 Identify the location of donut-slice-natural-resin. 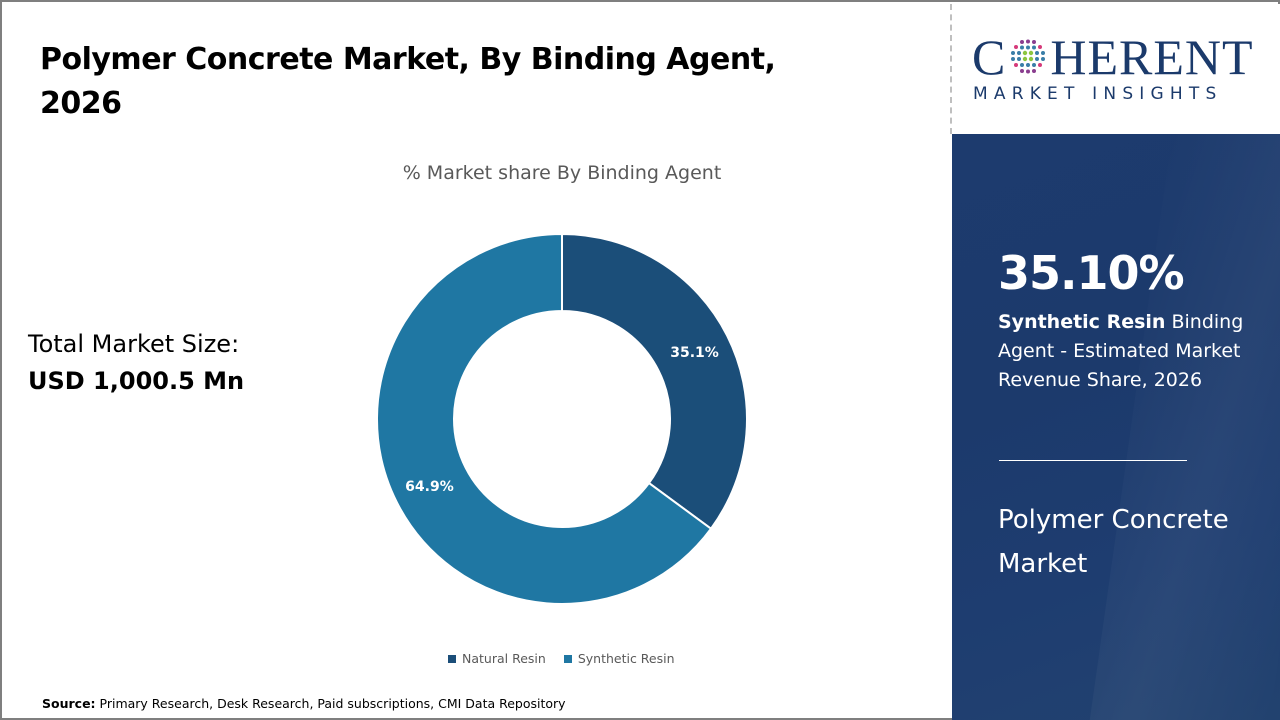
(654, 381).